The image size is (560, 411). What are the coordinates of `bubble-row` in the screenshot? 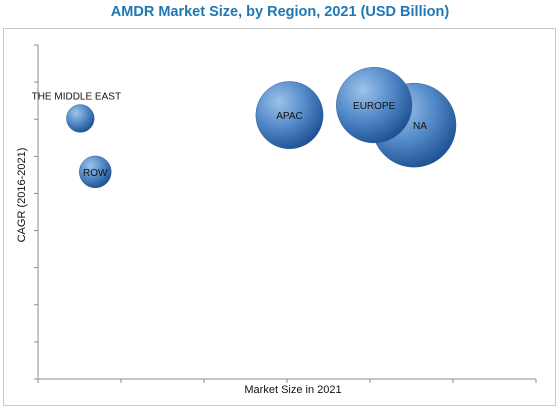 It's located at (95, 172).